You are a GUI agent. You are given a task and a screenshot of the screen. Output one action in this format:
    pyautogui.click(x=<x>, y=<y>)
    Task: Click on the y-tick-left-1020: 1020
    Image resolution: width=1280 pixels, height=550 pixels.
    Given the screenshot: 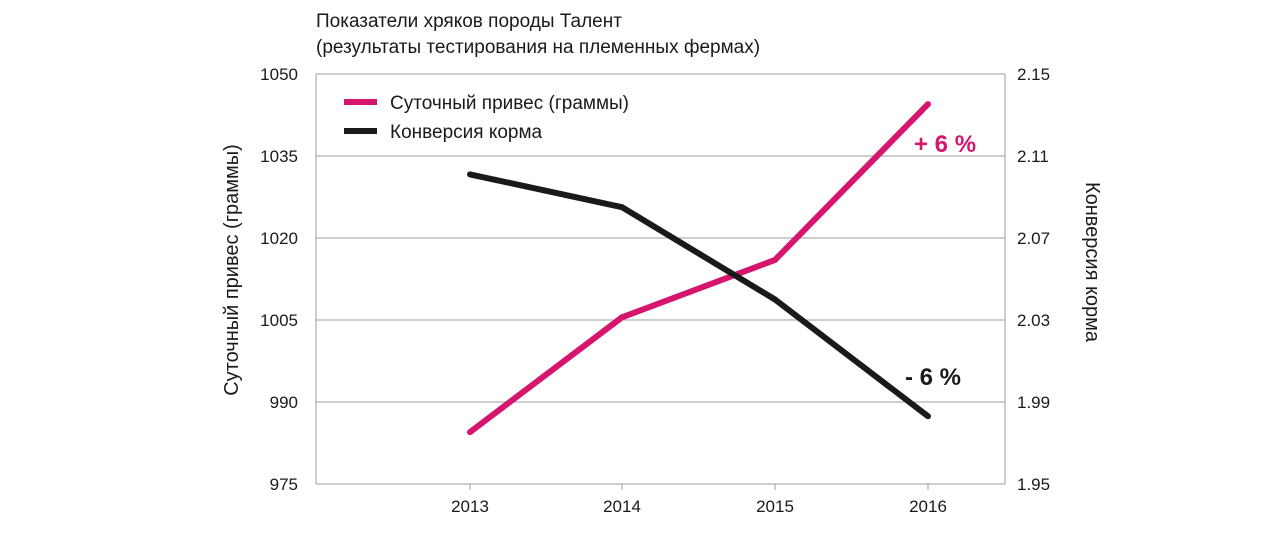 What is the action you would take?
    pyautogui.click(x=279, y=238)
    